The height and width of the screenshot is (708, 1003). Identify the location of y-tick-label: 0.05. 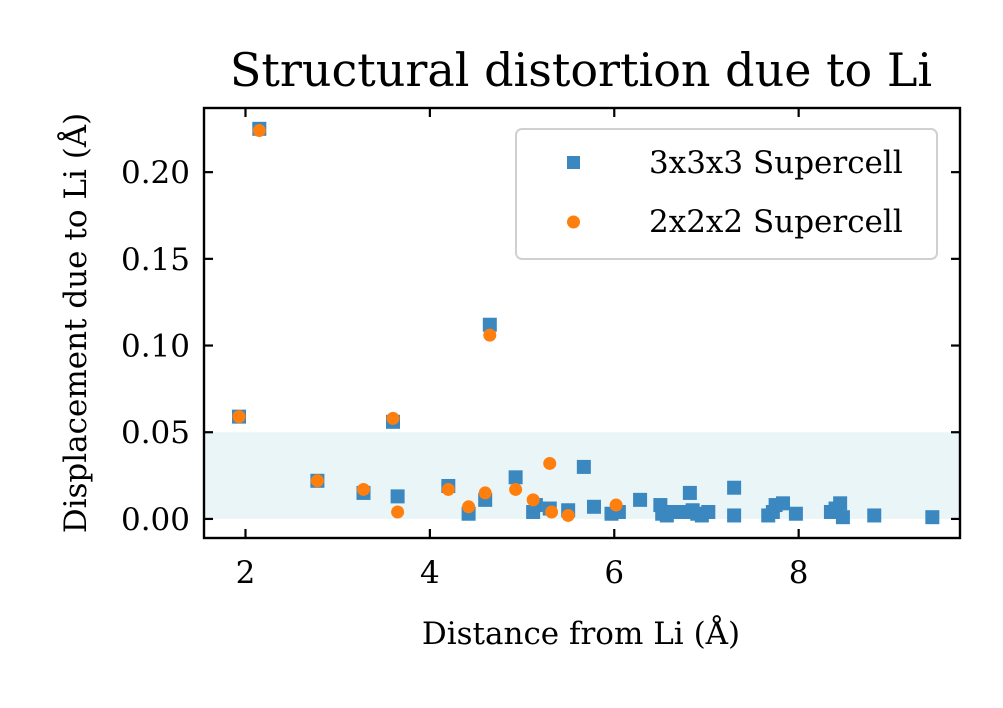
(155, 433).